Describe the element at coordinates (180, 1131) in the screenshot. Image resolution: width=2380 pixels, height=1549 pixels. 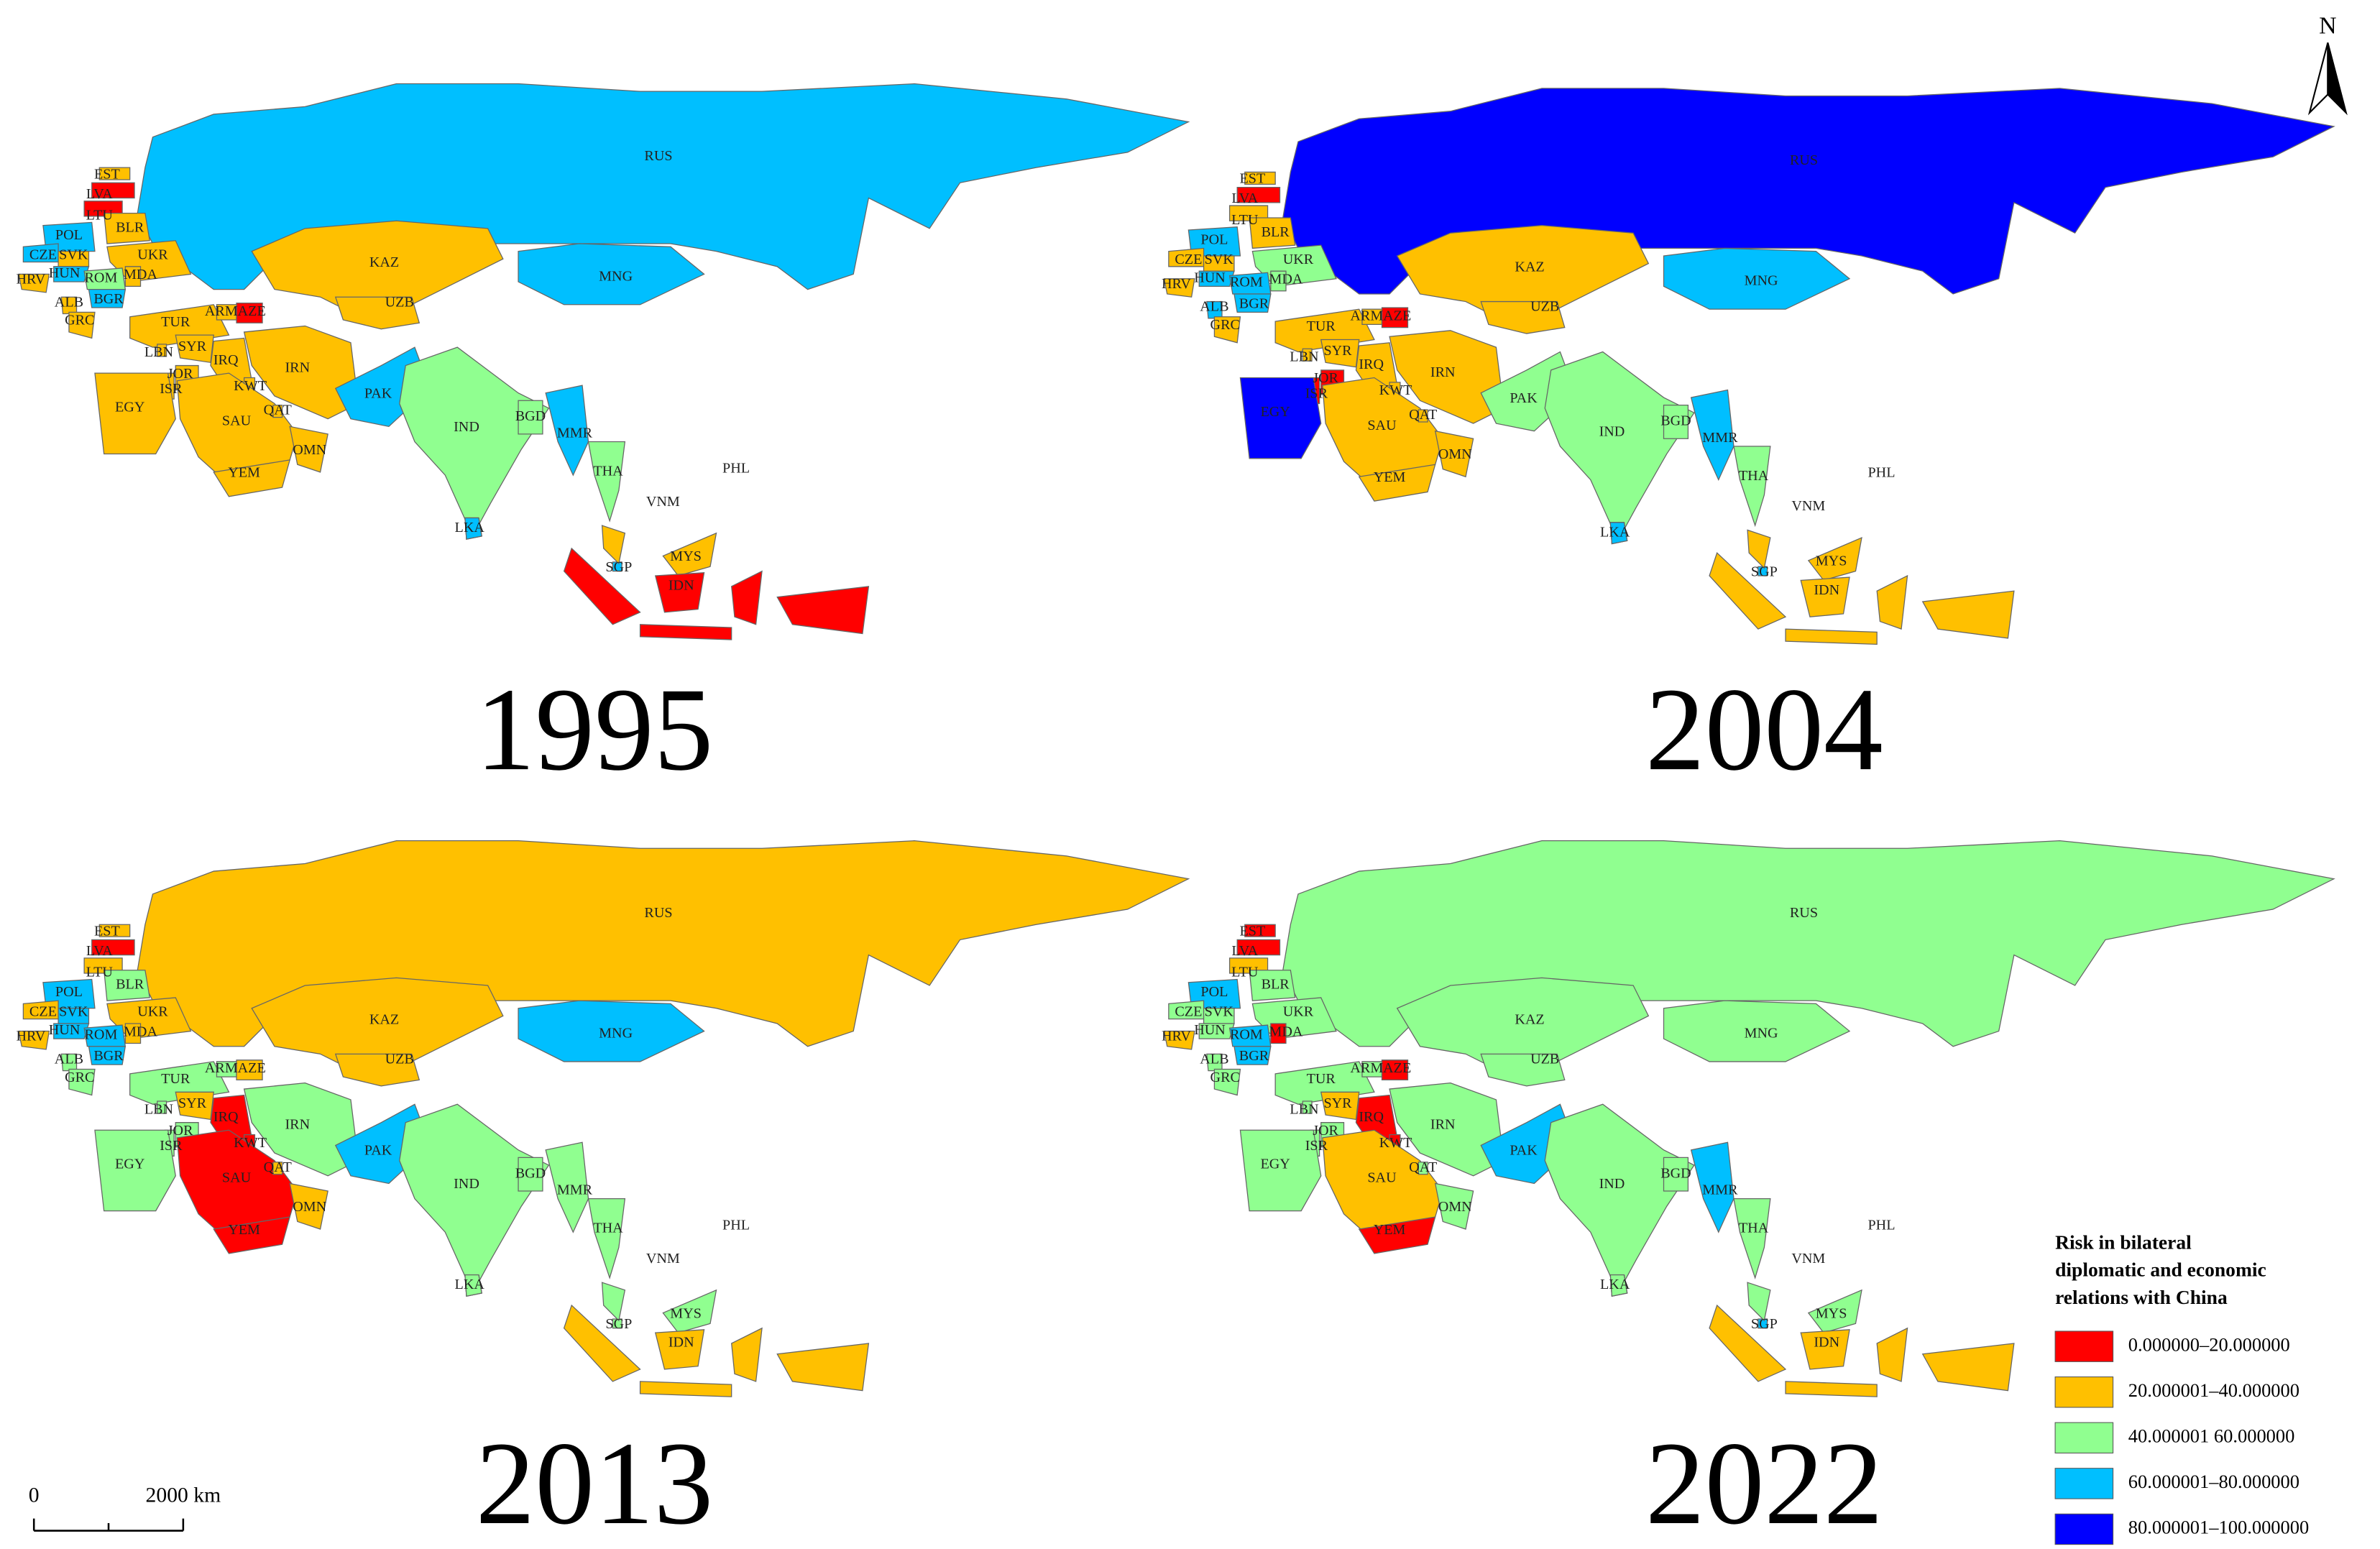
I see `country-label: JOR` at that location.